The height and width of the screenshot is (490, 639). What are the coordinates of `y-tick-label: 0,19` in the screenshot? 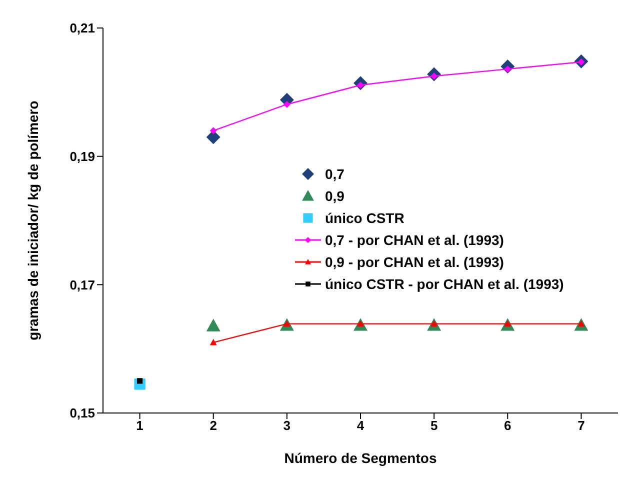 It's located at (82, 156).